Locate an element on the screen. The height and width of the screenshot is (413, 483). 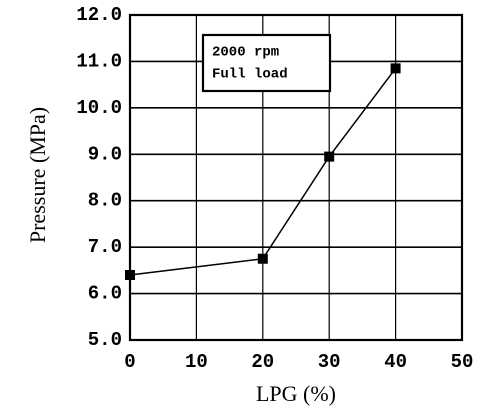
x-axis-title: LPG (%) is located at coordinates (296, 393).